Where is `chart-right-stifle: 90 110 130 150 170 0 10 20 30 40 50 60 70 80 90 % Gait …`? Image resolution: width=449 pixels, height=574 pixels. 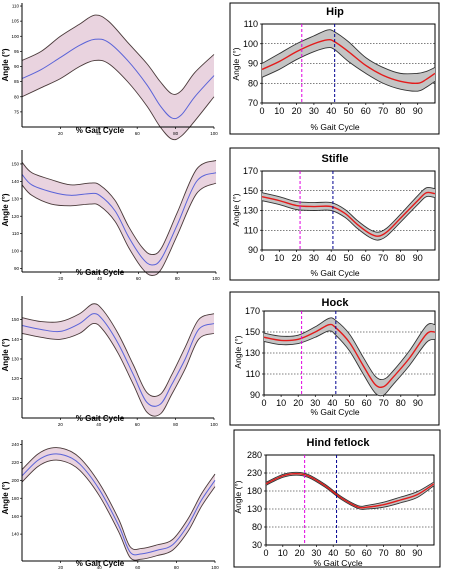
chart-right-stifle: 90 110 130 150 170 0 10 20 30 40 50 60 70 80 90 % Gait … is located at coordinates (334, 214).